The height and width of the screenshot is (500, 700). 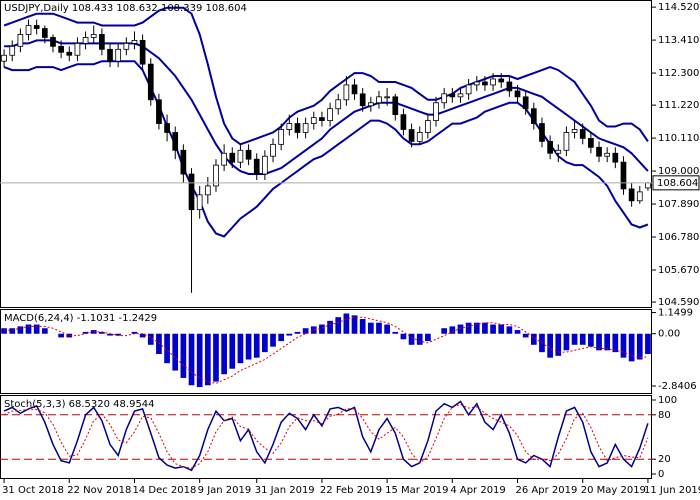 What do you see at coordinates (33, 490) in the screenshot?
I see `x-tick-label: 31 Oct 2018` at bounding box center [33, 490].